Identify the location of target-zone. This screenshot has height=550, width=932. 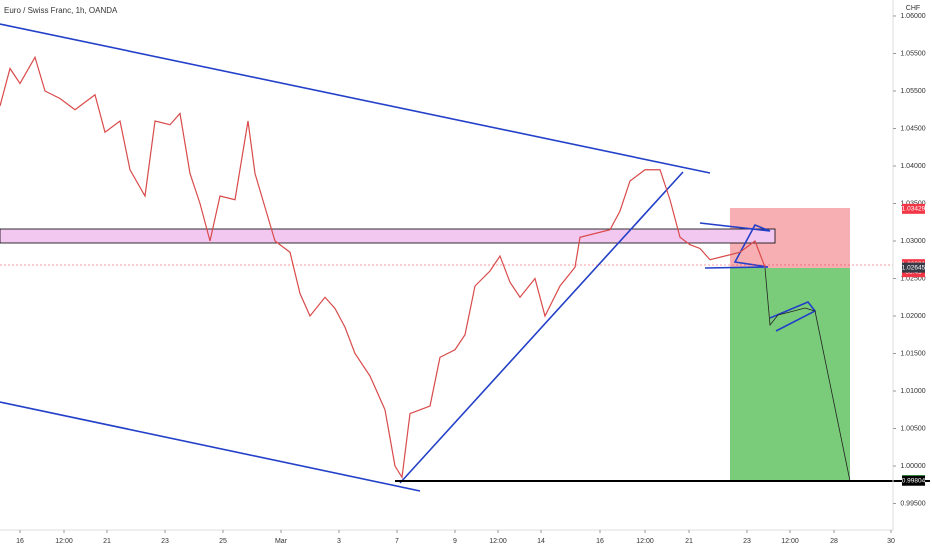
(790, 374).